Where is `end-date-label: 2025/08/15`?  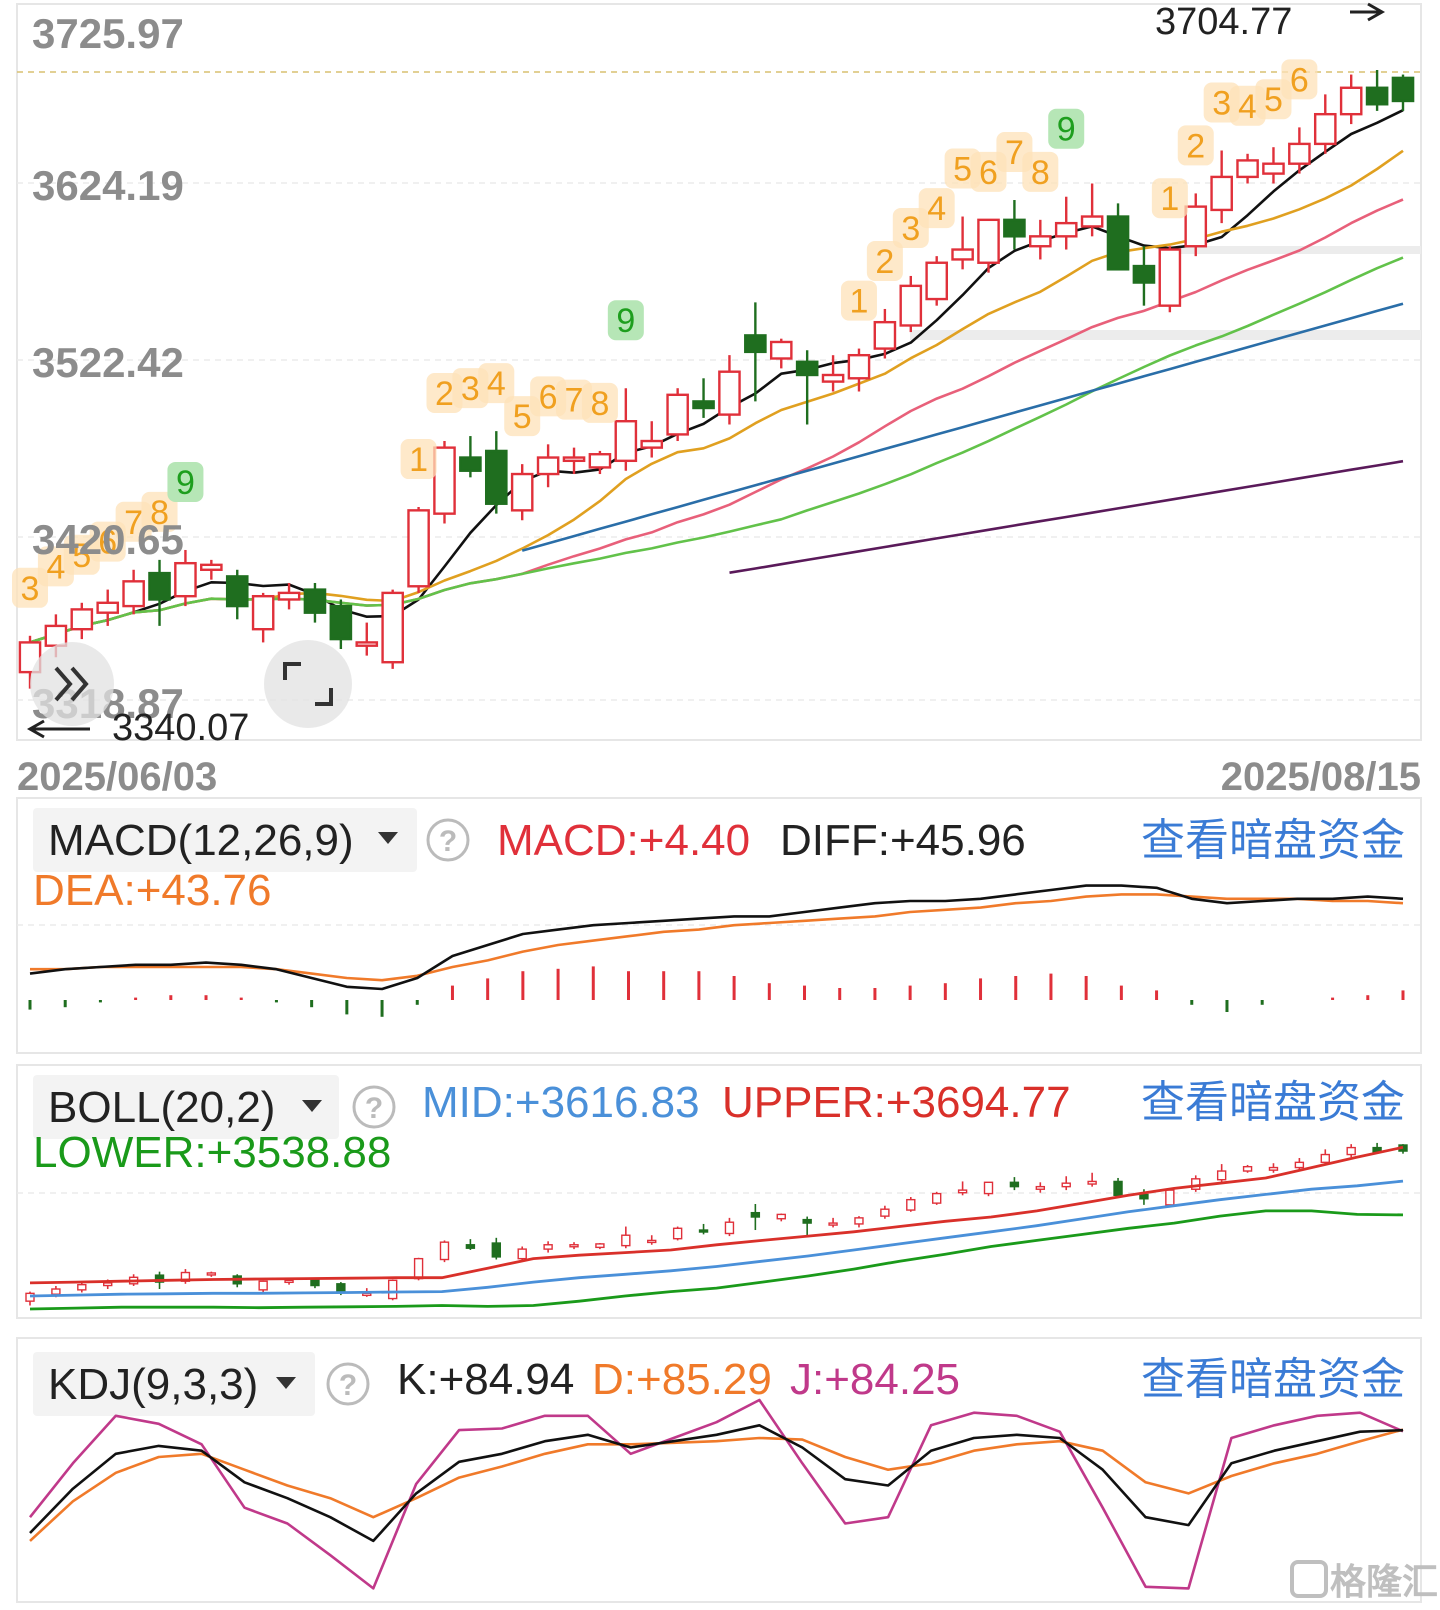
end-date-label: 2025/08/15 is located at coordinates (1321, 777).